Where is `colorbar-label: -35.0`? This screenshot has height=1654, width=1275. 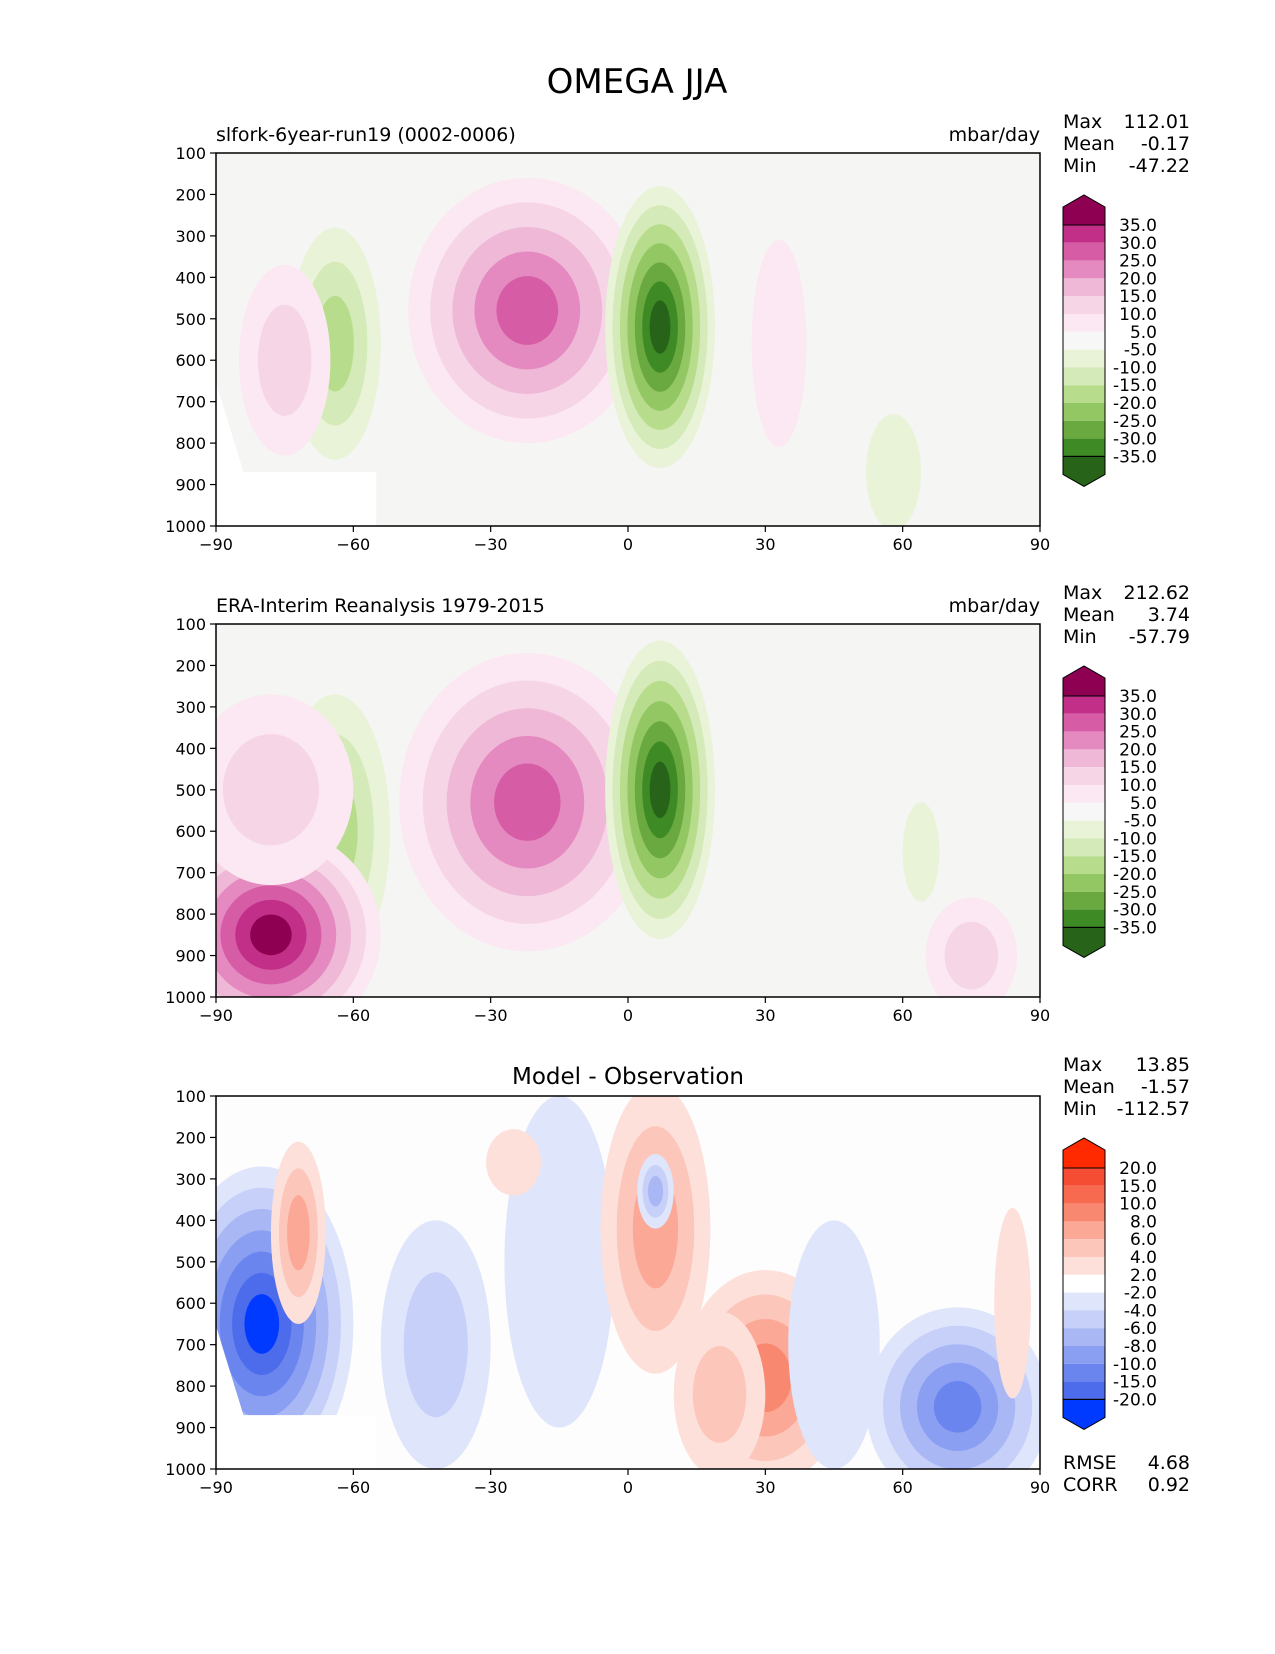 colorbar-label: -35.0 is located at coordinates (1135, 457).